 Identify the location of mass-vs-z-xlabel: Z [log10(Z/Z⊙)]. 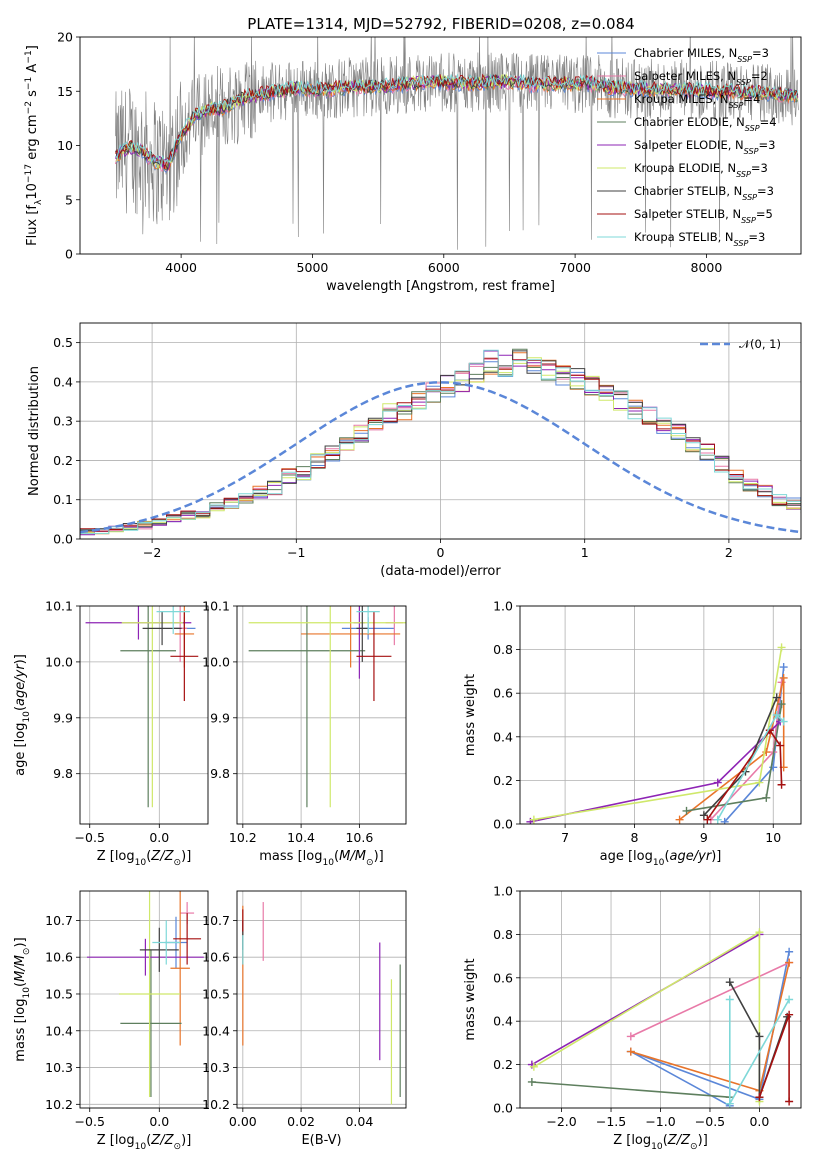
(144, 1142).